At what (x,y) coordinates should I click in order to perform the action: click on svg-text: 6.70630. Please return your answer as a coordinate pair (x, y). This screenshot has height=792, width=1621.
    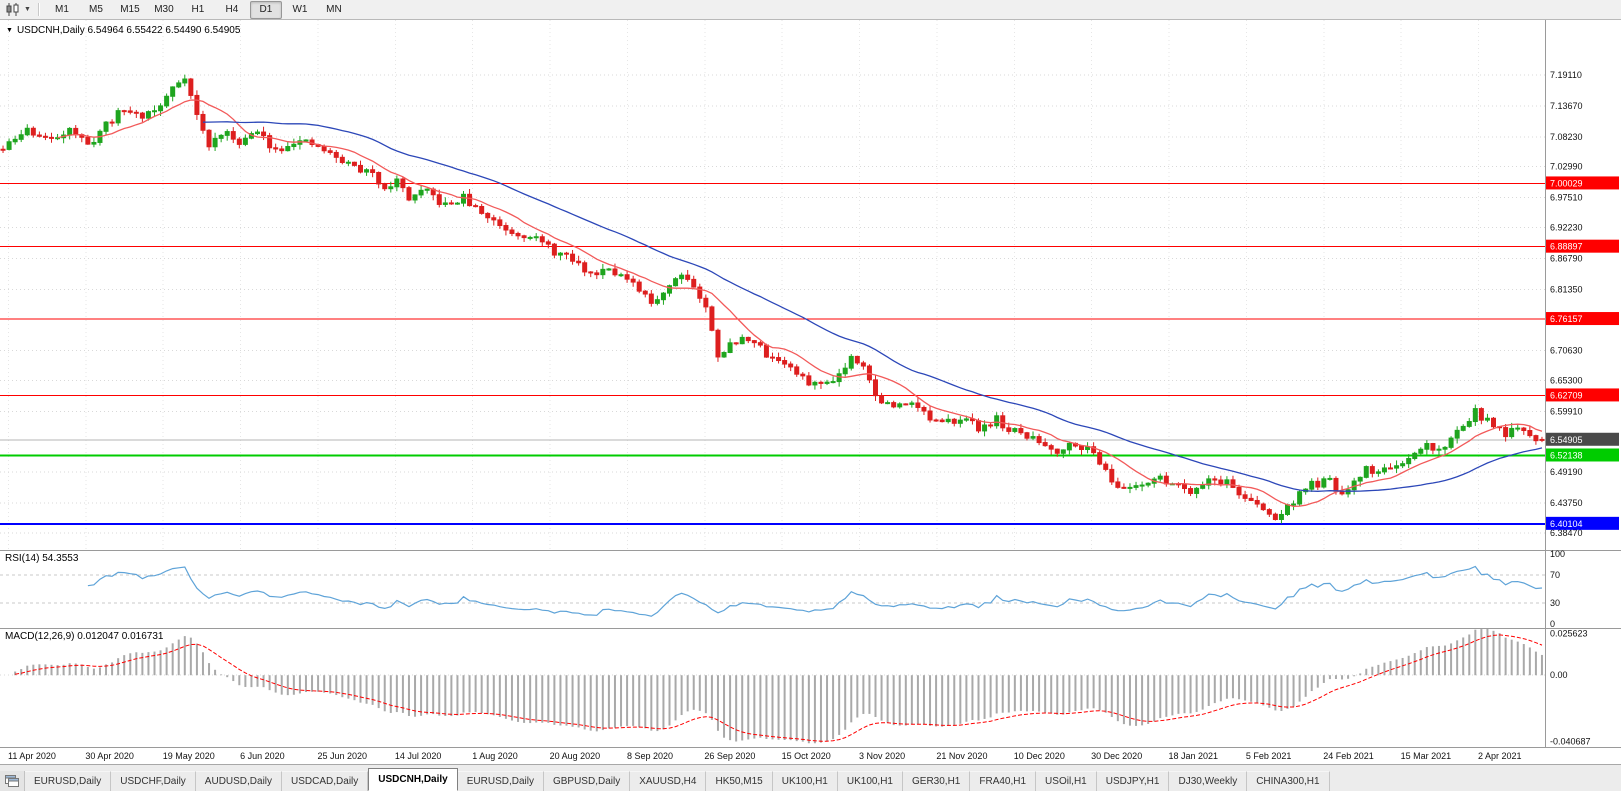
    Looking at the image, I should click on (1566, 350).